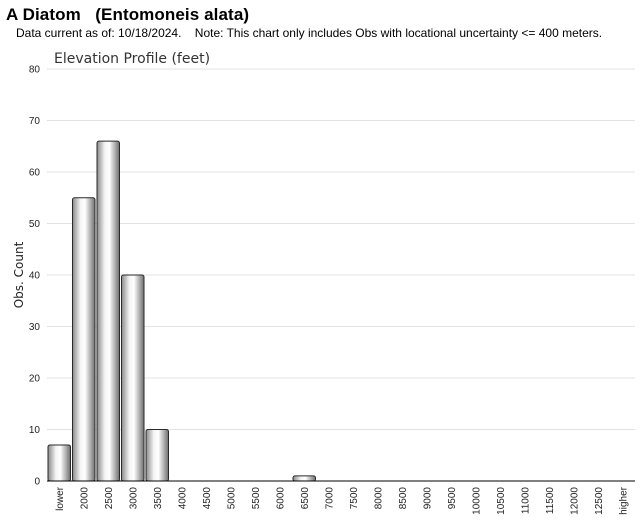 The width and height of the screenshot is (640, 523). Describe the element at coordinates (378, 498) in the screenshot. I see `x-tick-label: 8000` at that location.